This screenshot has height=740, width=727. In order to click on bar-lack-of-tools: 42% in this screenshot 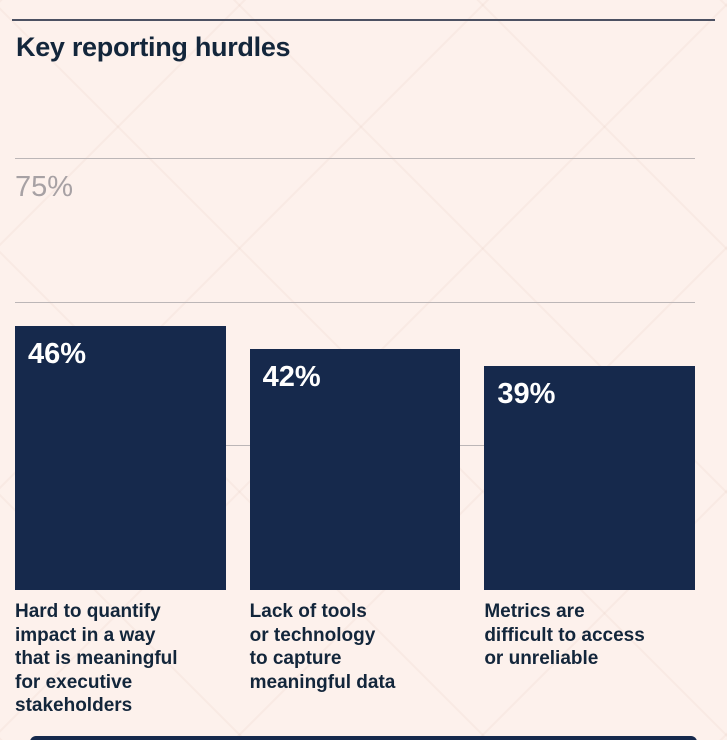, I will do `click(355, 469)`.